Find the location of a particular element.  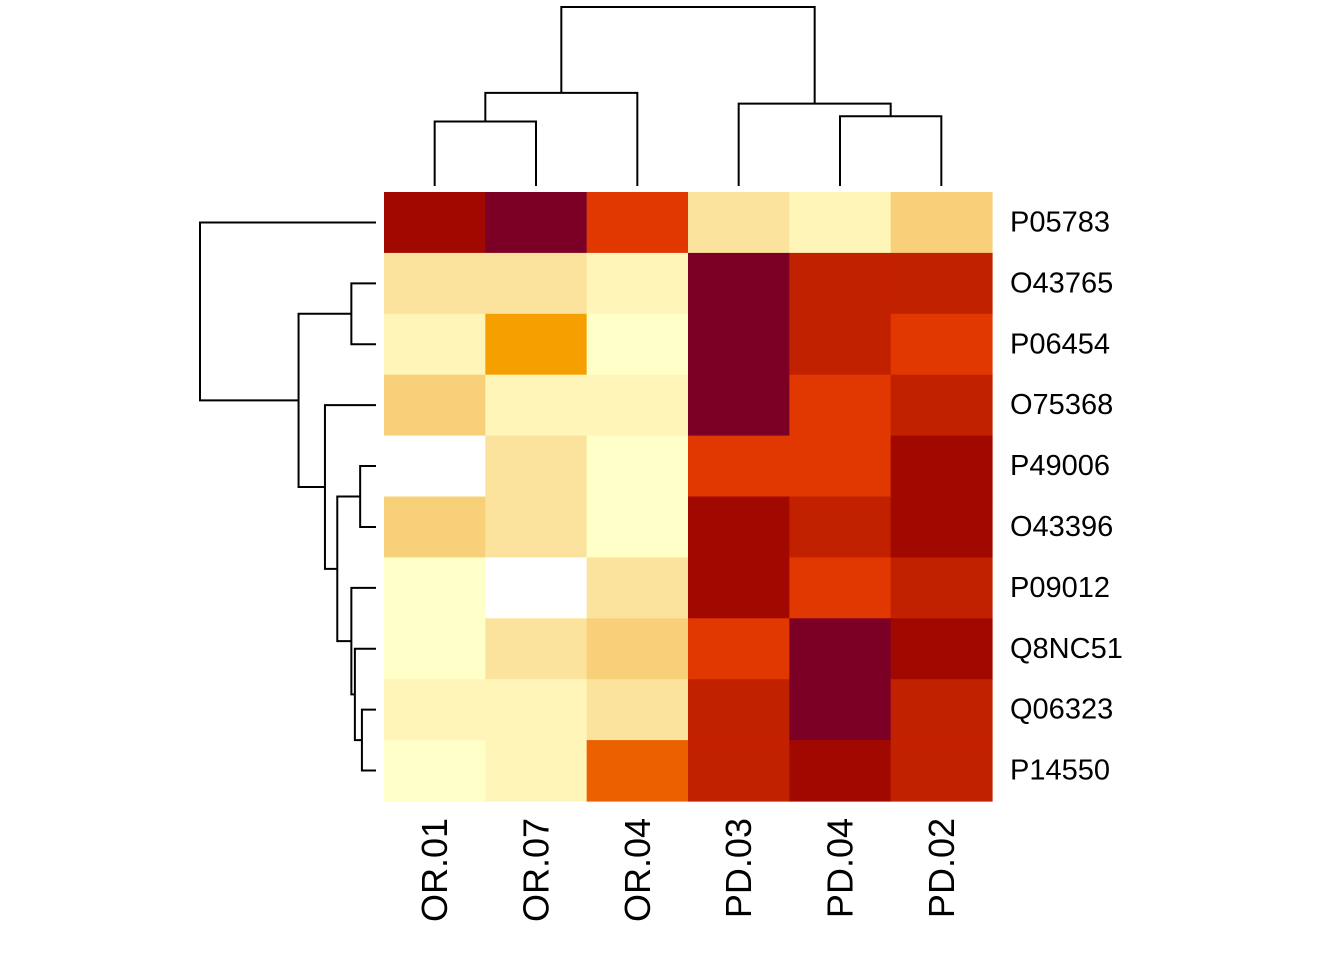

row-label-P06454: P06454 is located at coordinates (1060, 344).